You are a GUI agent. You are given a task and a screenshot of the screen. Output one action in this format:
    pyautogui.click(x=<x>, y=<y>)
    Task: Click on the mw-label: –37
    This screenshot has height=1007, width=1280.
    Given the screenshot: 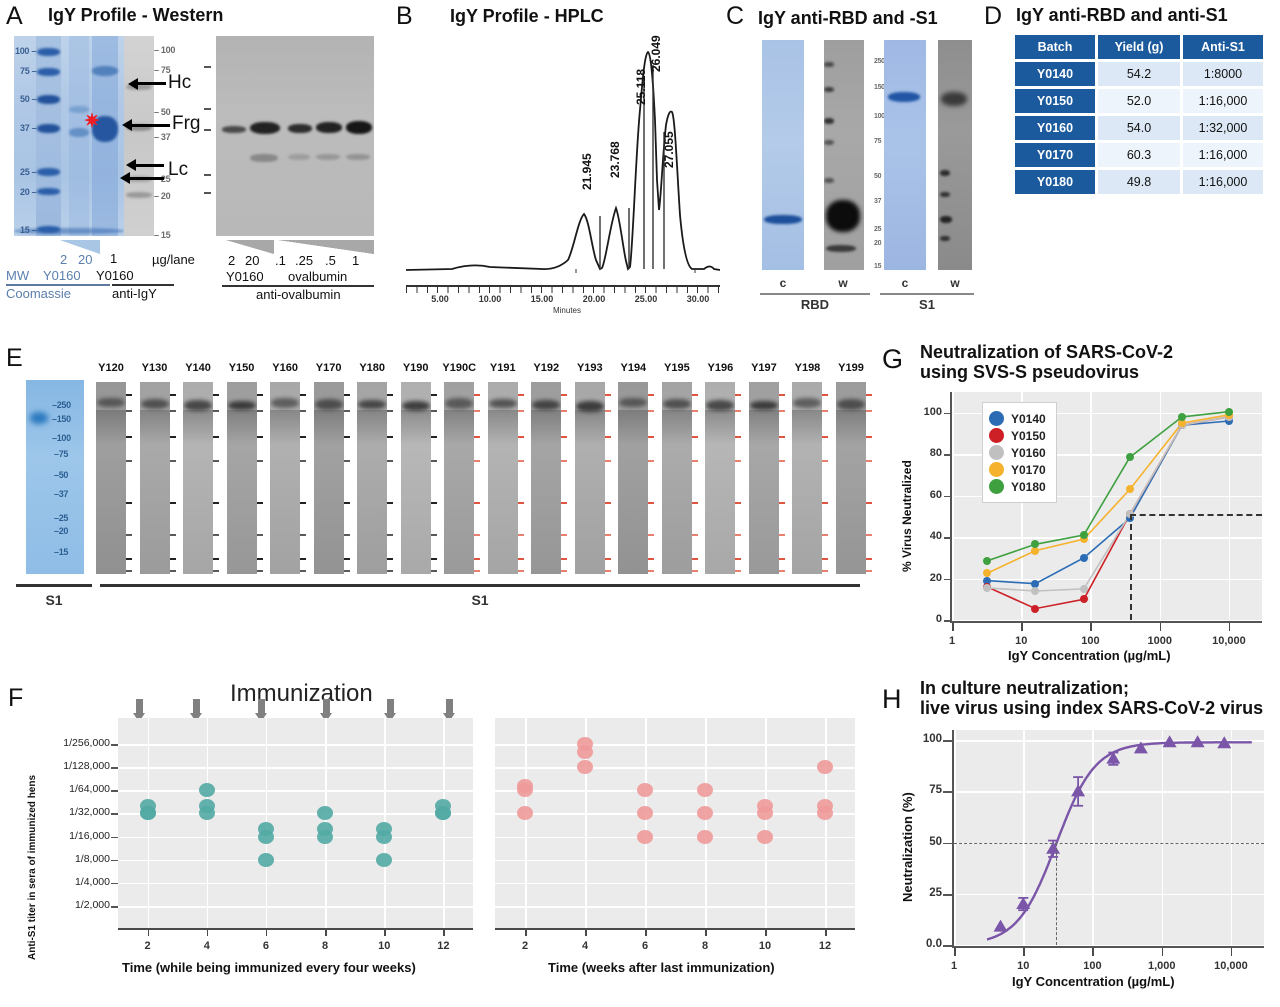 What is the action you would take?
    pyautogui.click(x=61, y=494)
    